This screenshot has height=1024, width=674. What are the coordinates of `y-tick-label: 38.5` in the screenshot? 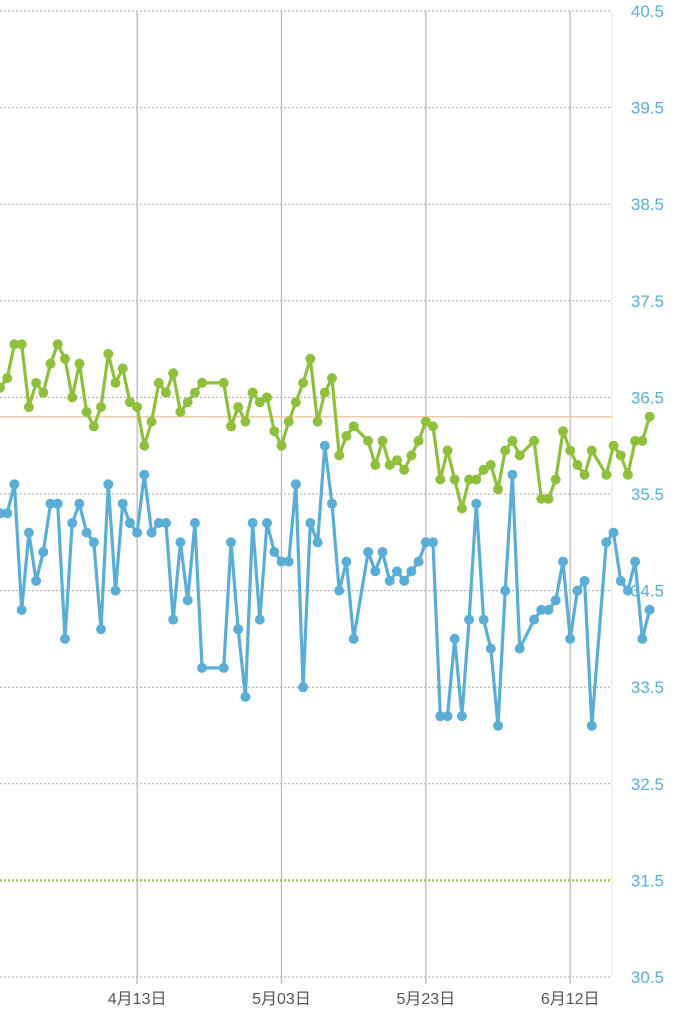 It's located at (647, 204).